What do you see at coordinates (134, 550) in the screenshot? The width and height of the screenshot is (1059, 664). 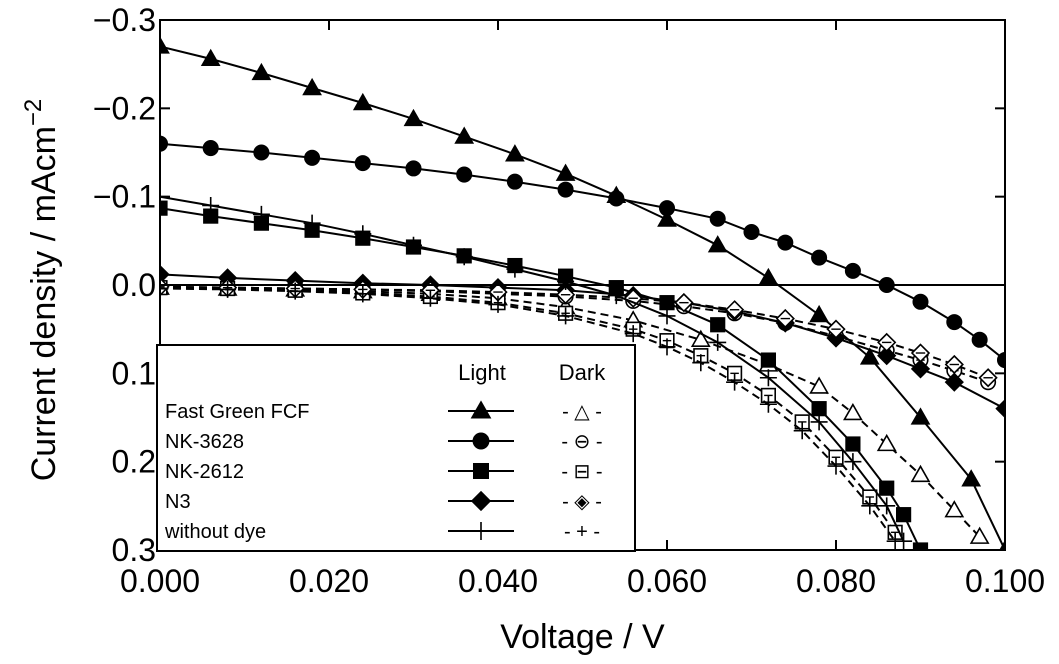 I see `y-tick-label: 0.3` at bounding box center [134, 550].